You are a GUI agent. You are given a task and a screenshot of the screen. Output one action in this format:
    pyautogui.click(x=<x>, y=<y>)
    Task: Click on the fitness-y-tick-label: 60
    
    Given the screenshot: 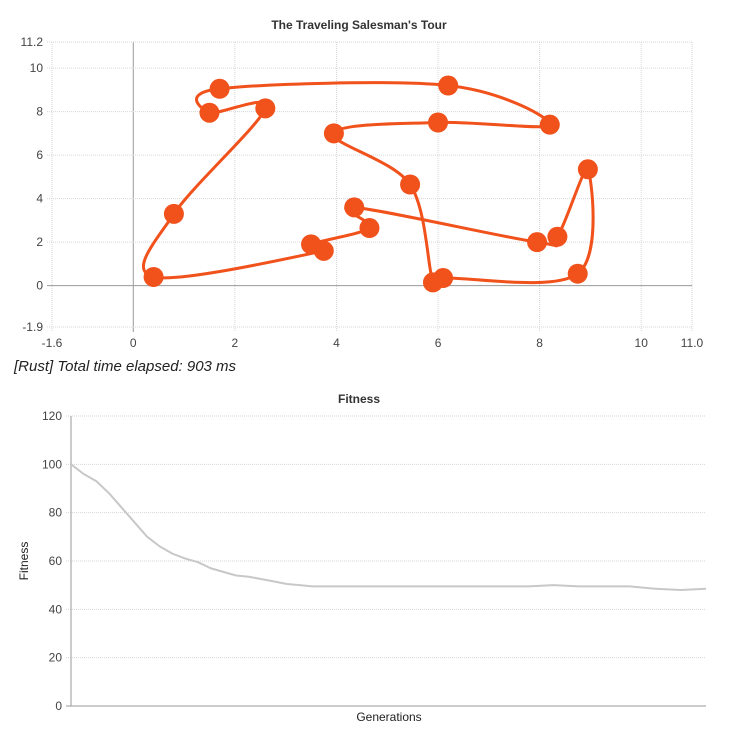 What is the action you would take?
    pyautogui.click(x=56, y=561)
    